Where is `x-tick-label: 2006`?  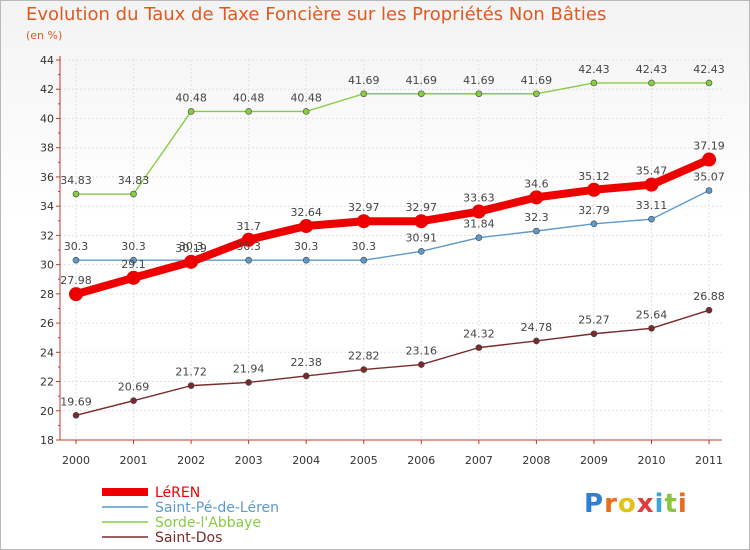
x-tick-label: 2006 is located at coordinates (421, 460).